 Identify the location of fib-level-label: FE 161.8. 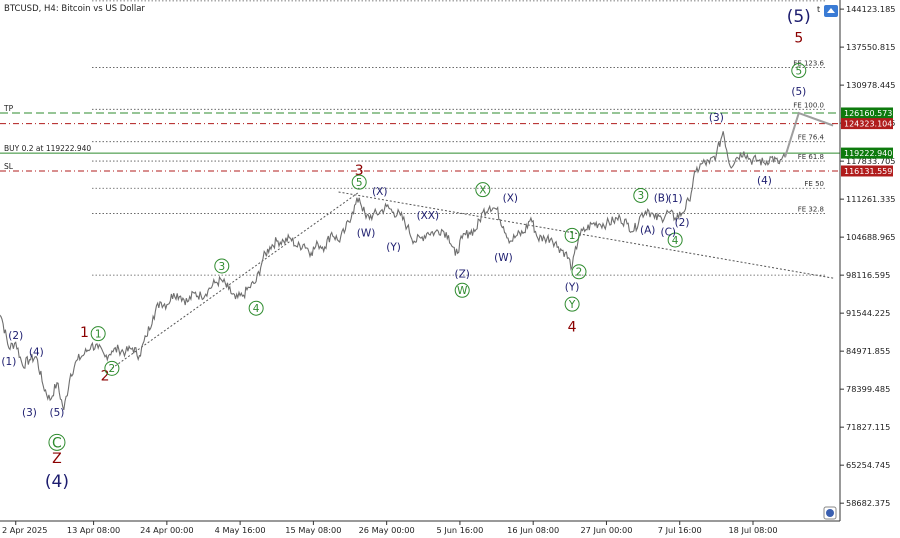
(808, 0).